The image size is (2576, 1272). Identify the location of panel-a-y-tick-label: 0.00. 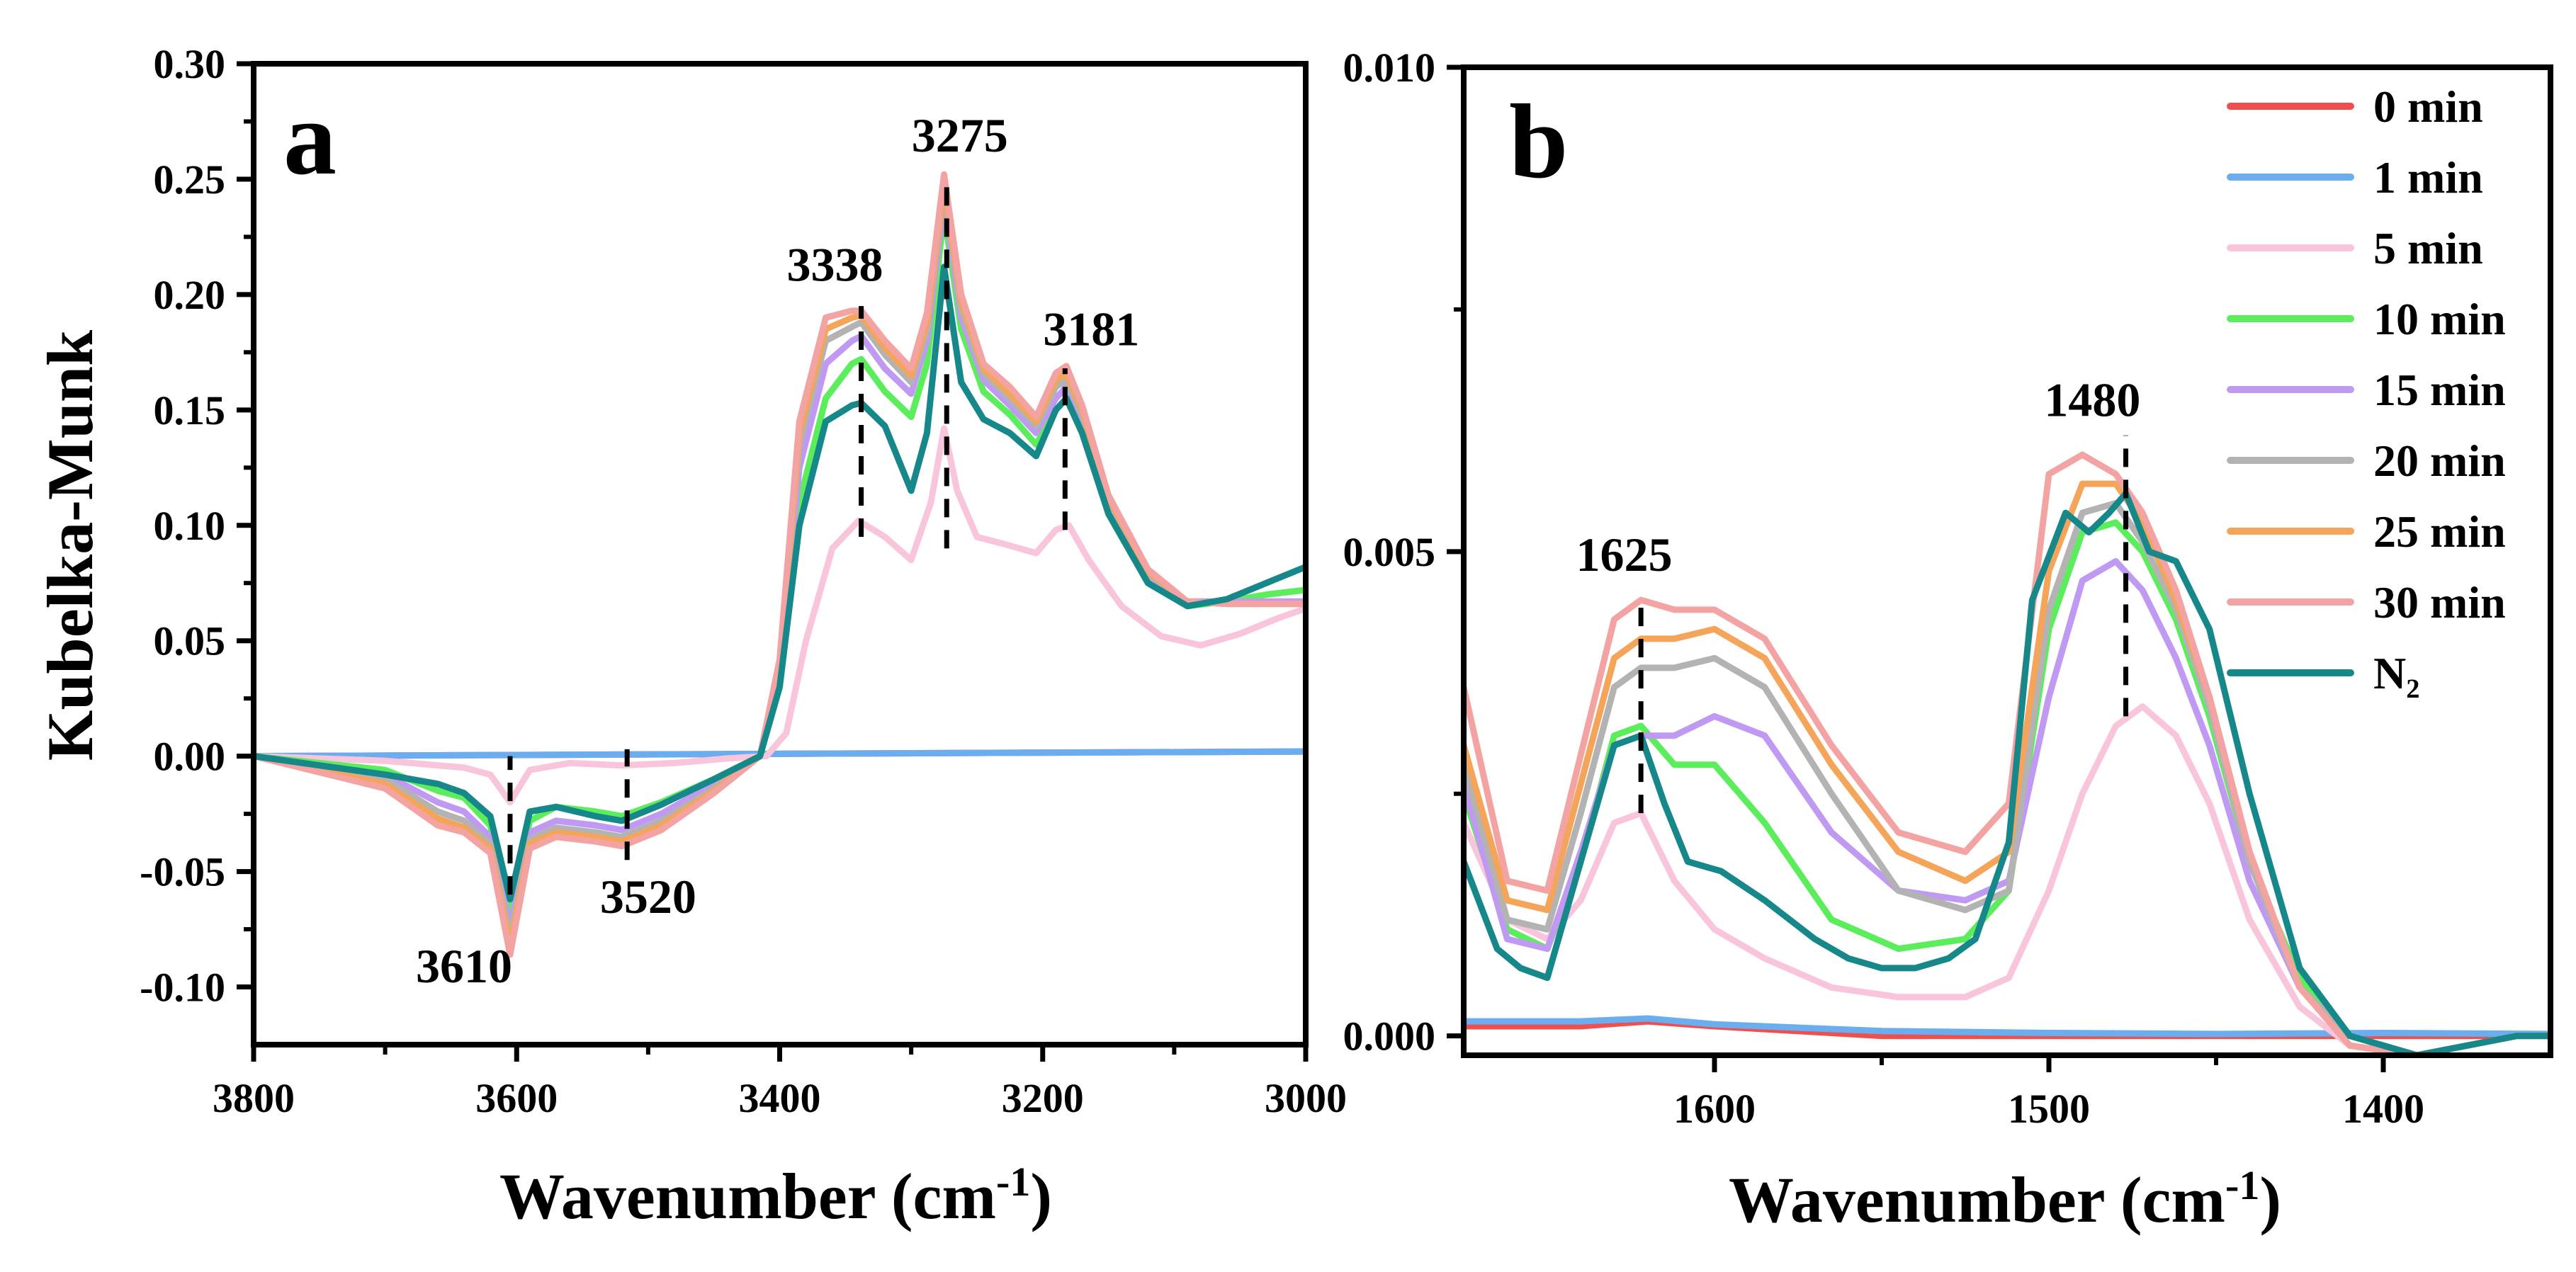
(190, 757).